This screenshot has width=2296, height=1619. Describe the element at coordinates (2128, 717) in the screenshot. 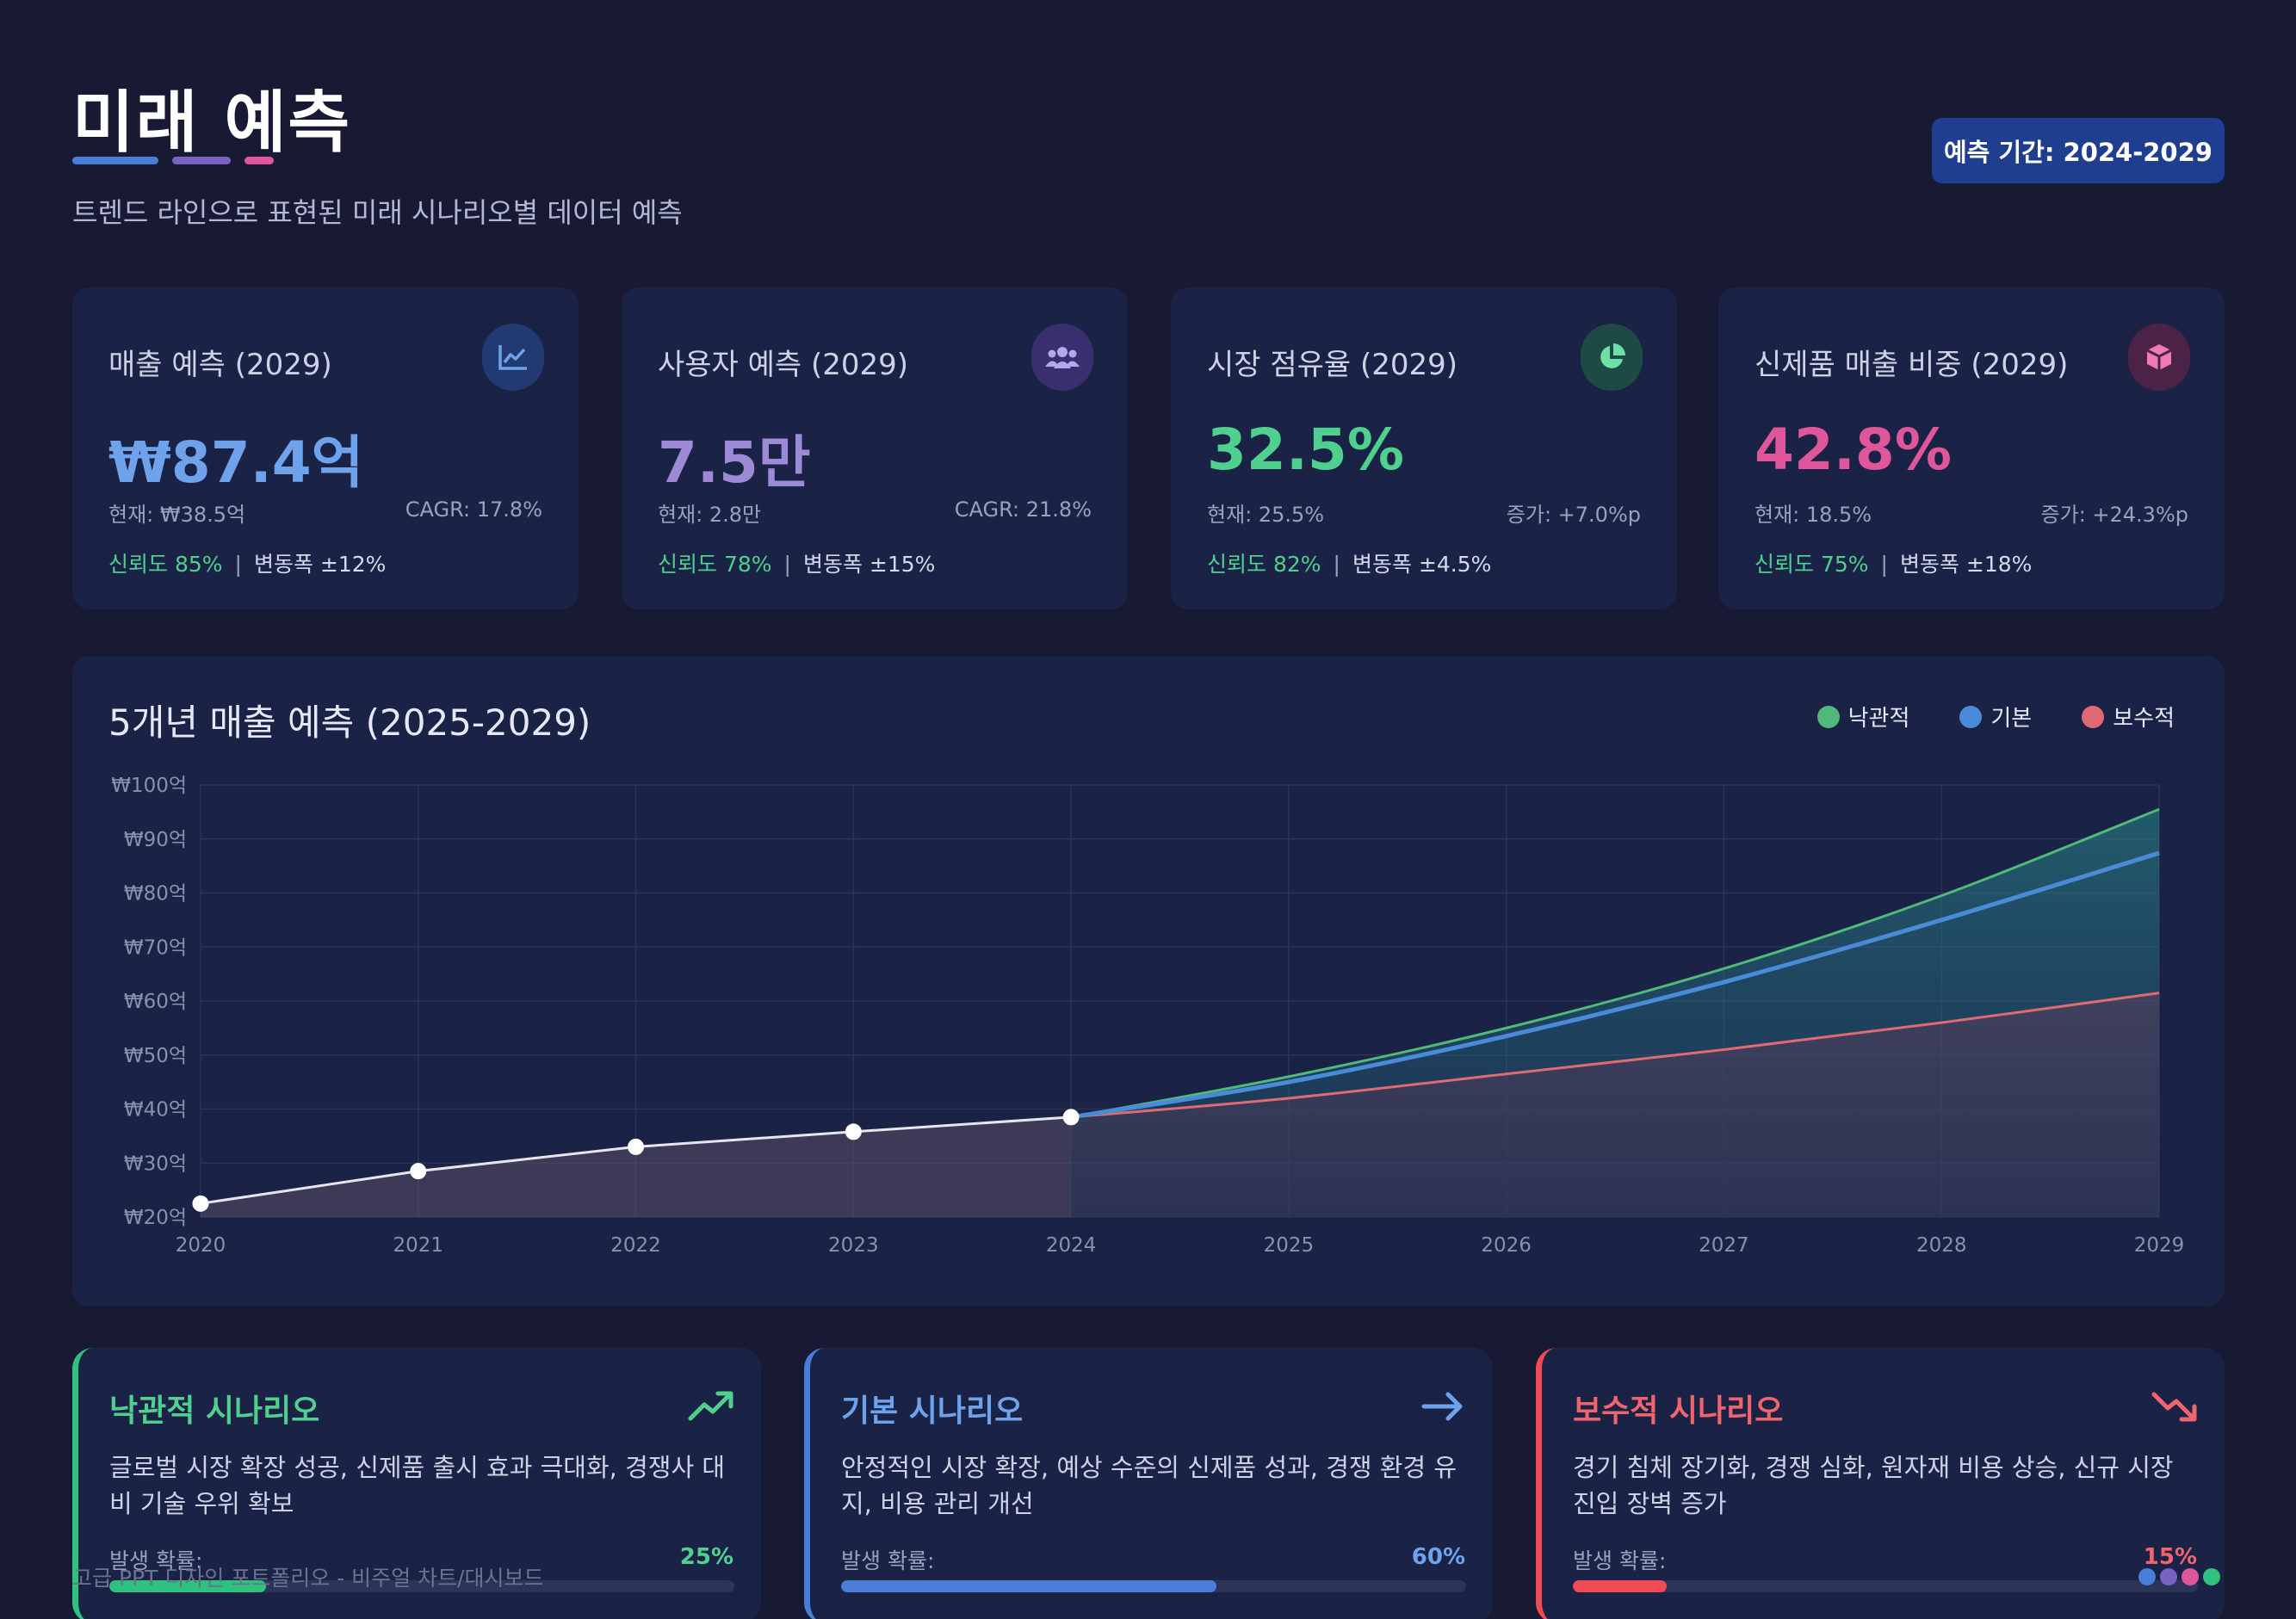

I see `legend-item-conservative: 보수적` at that location.